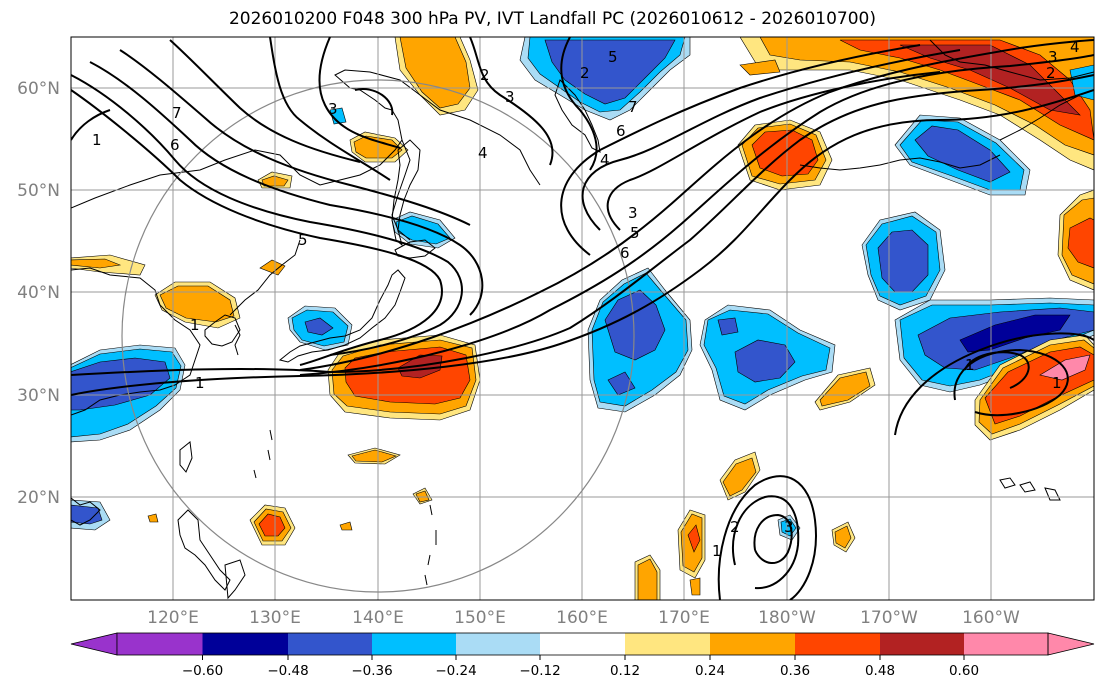  I want to click on colorbar-tick-2: −0.48, so click(287, 671).